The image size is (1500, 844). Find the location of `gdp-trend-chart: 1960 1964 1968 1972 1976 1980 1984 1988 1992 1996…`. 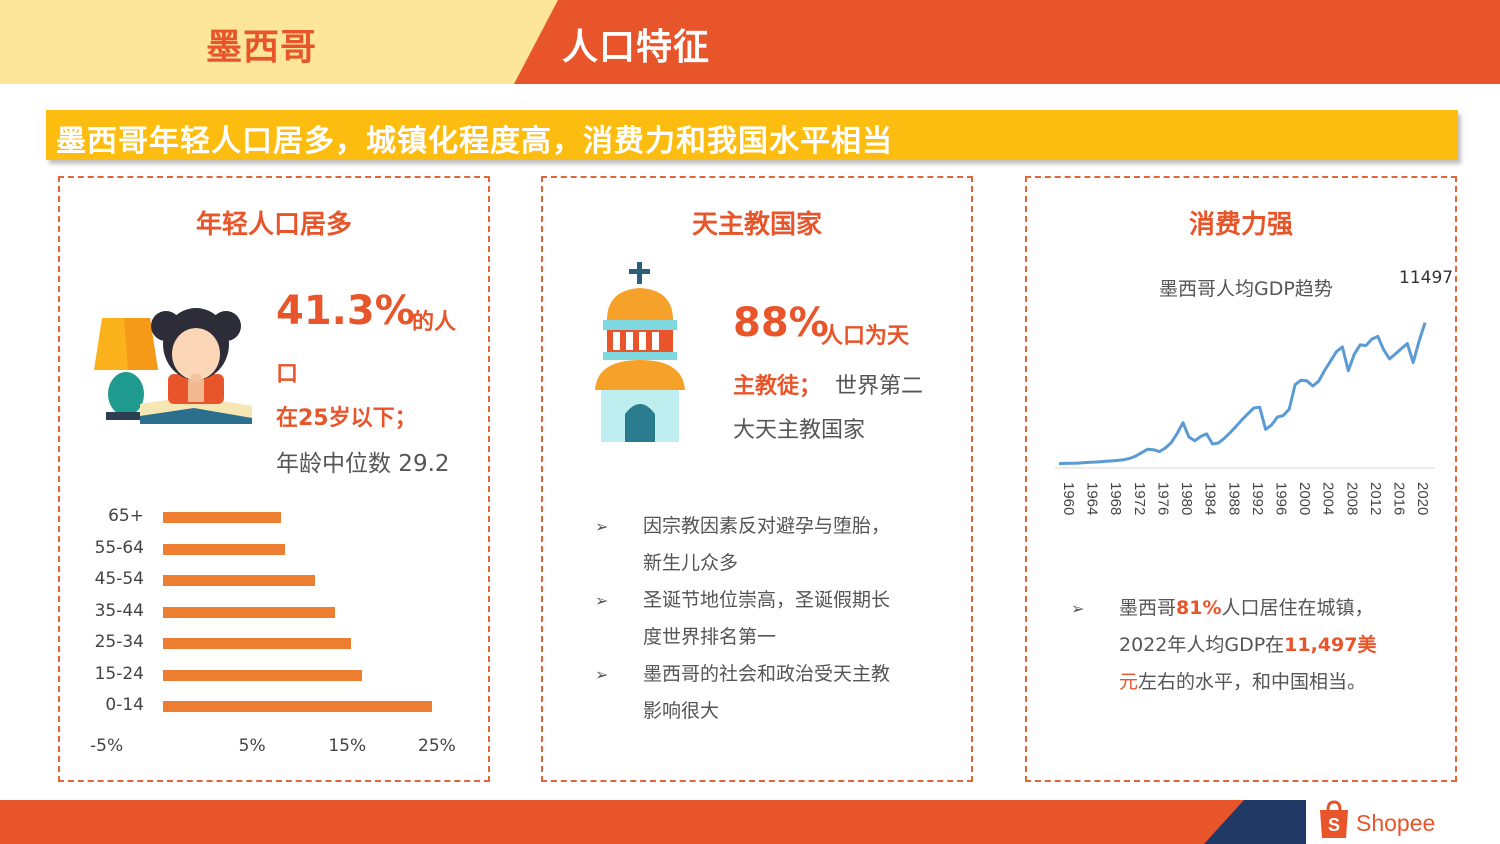

gdp-trend-chart: 1960 1964 1968 1972 1976 1980 1984 1988 1992 1996… is located at coordinates (1245, 418).